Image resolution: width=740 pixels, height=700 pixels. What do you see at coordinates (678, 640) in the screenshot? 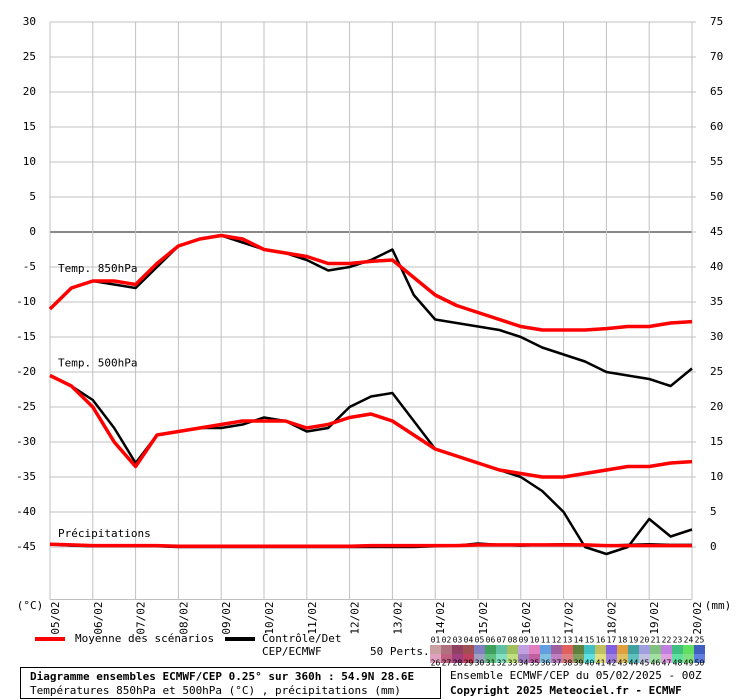
I see `member-label: 23` at bounding box center [678, 640].